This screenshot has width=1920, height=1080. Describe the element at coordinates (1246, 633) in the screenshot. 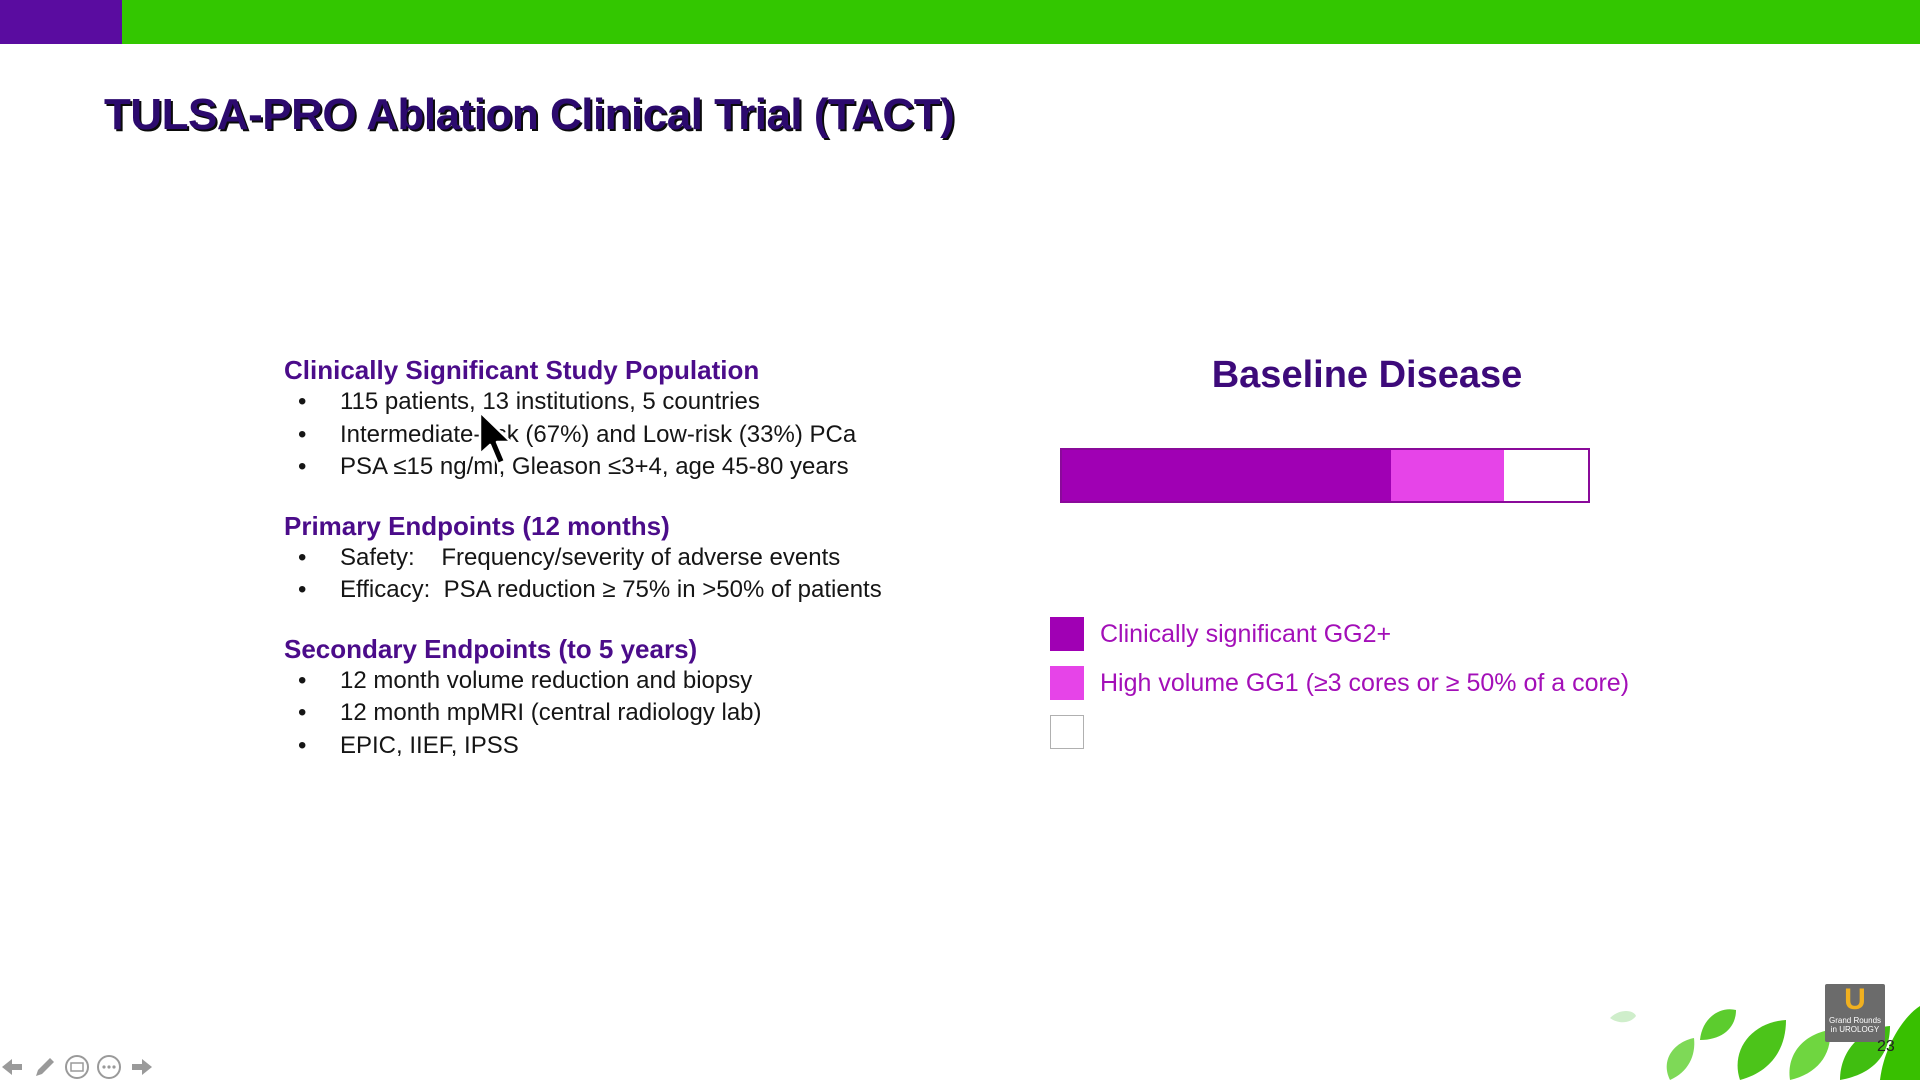

I see `legend-label: Clinically significant GG2+` at that location.